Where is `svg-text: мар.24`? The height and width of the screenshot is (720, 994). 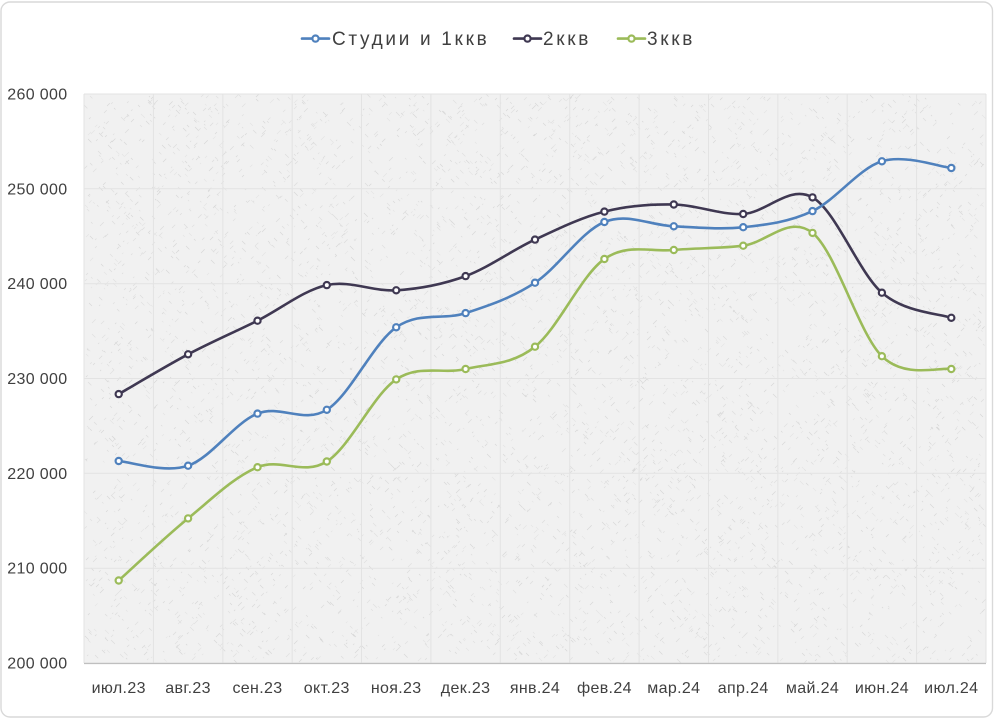
svg-text: мар.24 is located at coordinates (673, 688).